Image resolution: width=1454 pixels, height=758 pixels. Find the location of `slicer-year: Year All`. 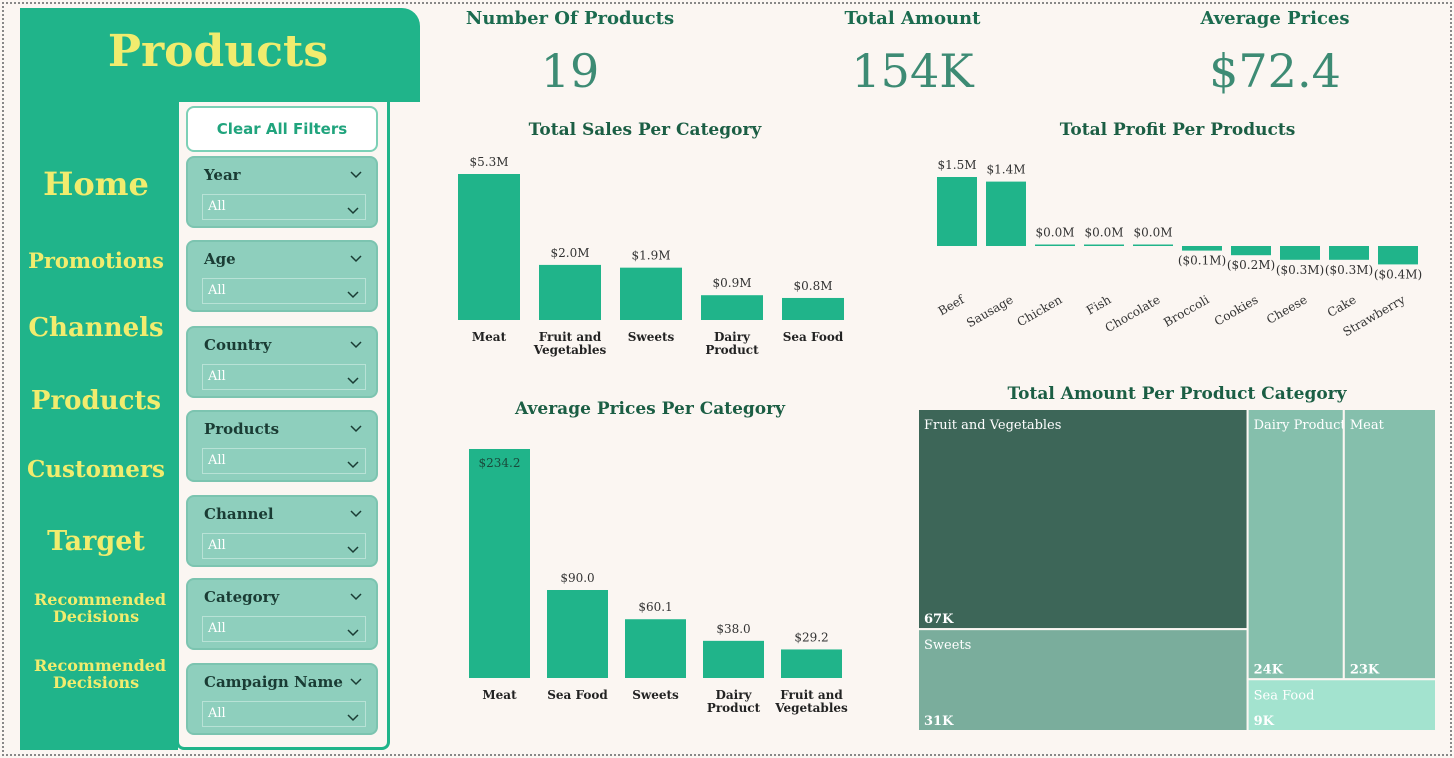

slicer-year: Year All is located at coordinates (282, 192).